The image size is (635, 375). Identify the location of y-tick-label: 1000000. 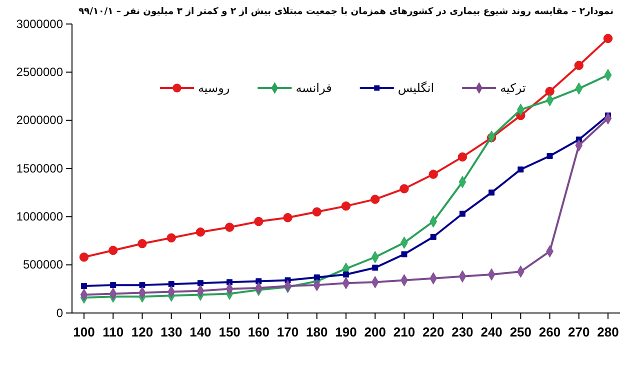
(40, 217).